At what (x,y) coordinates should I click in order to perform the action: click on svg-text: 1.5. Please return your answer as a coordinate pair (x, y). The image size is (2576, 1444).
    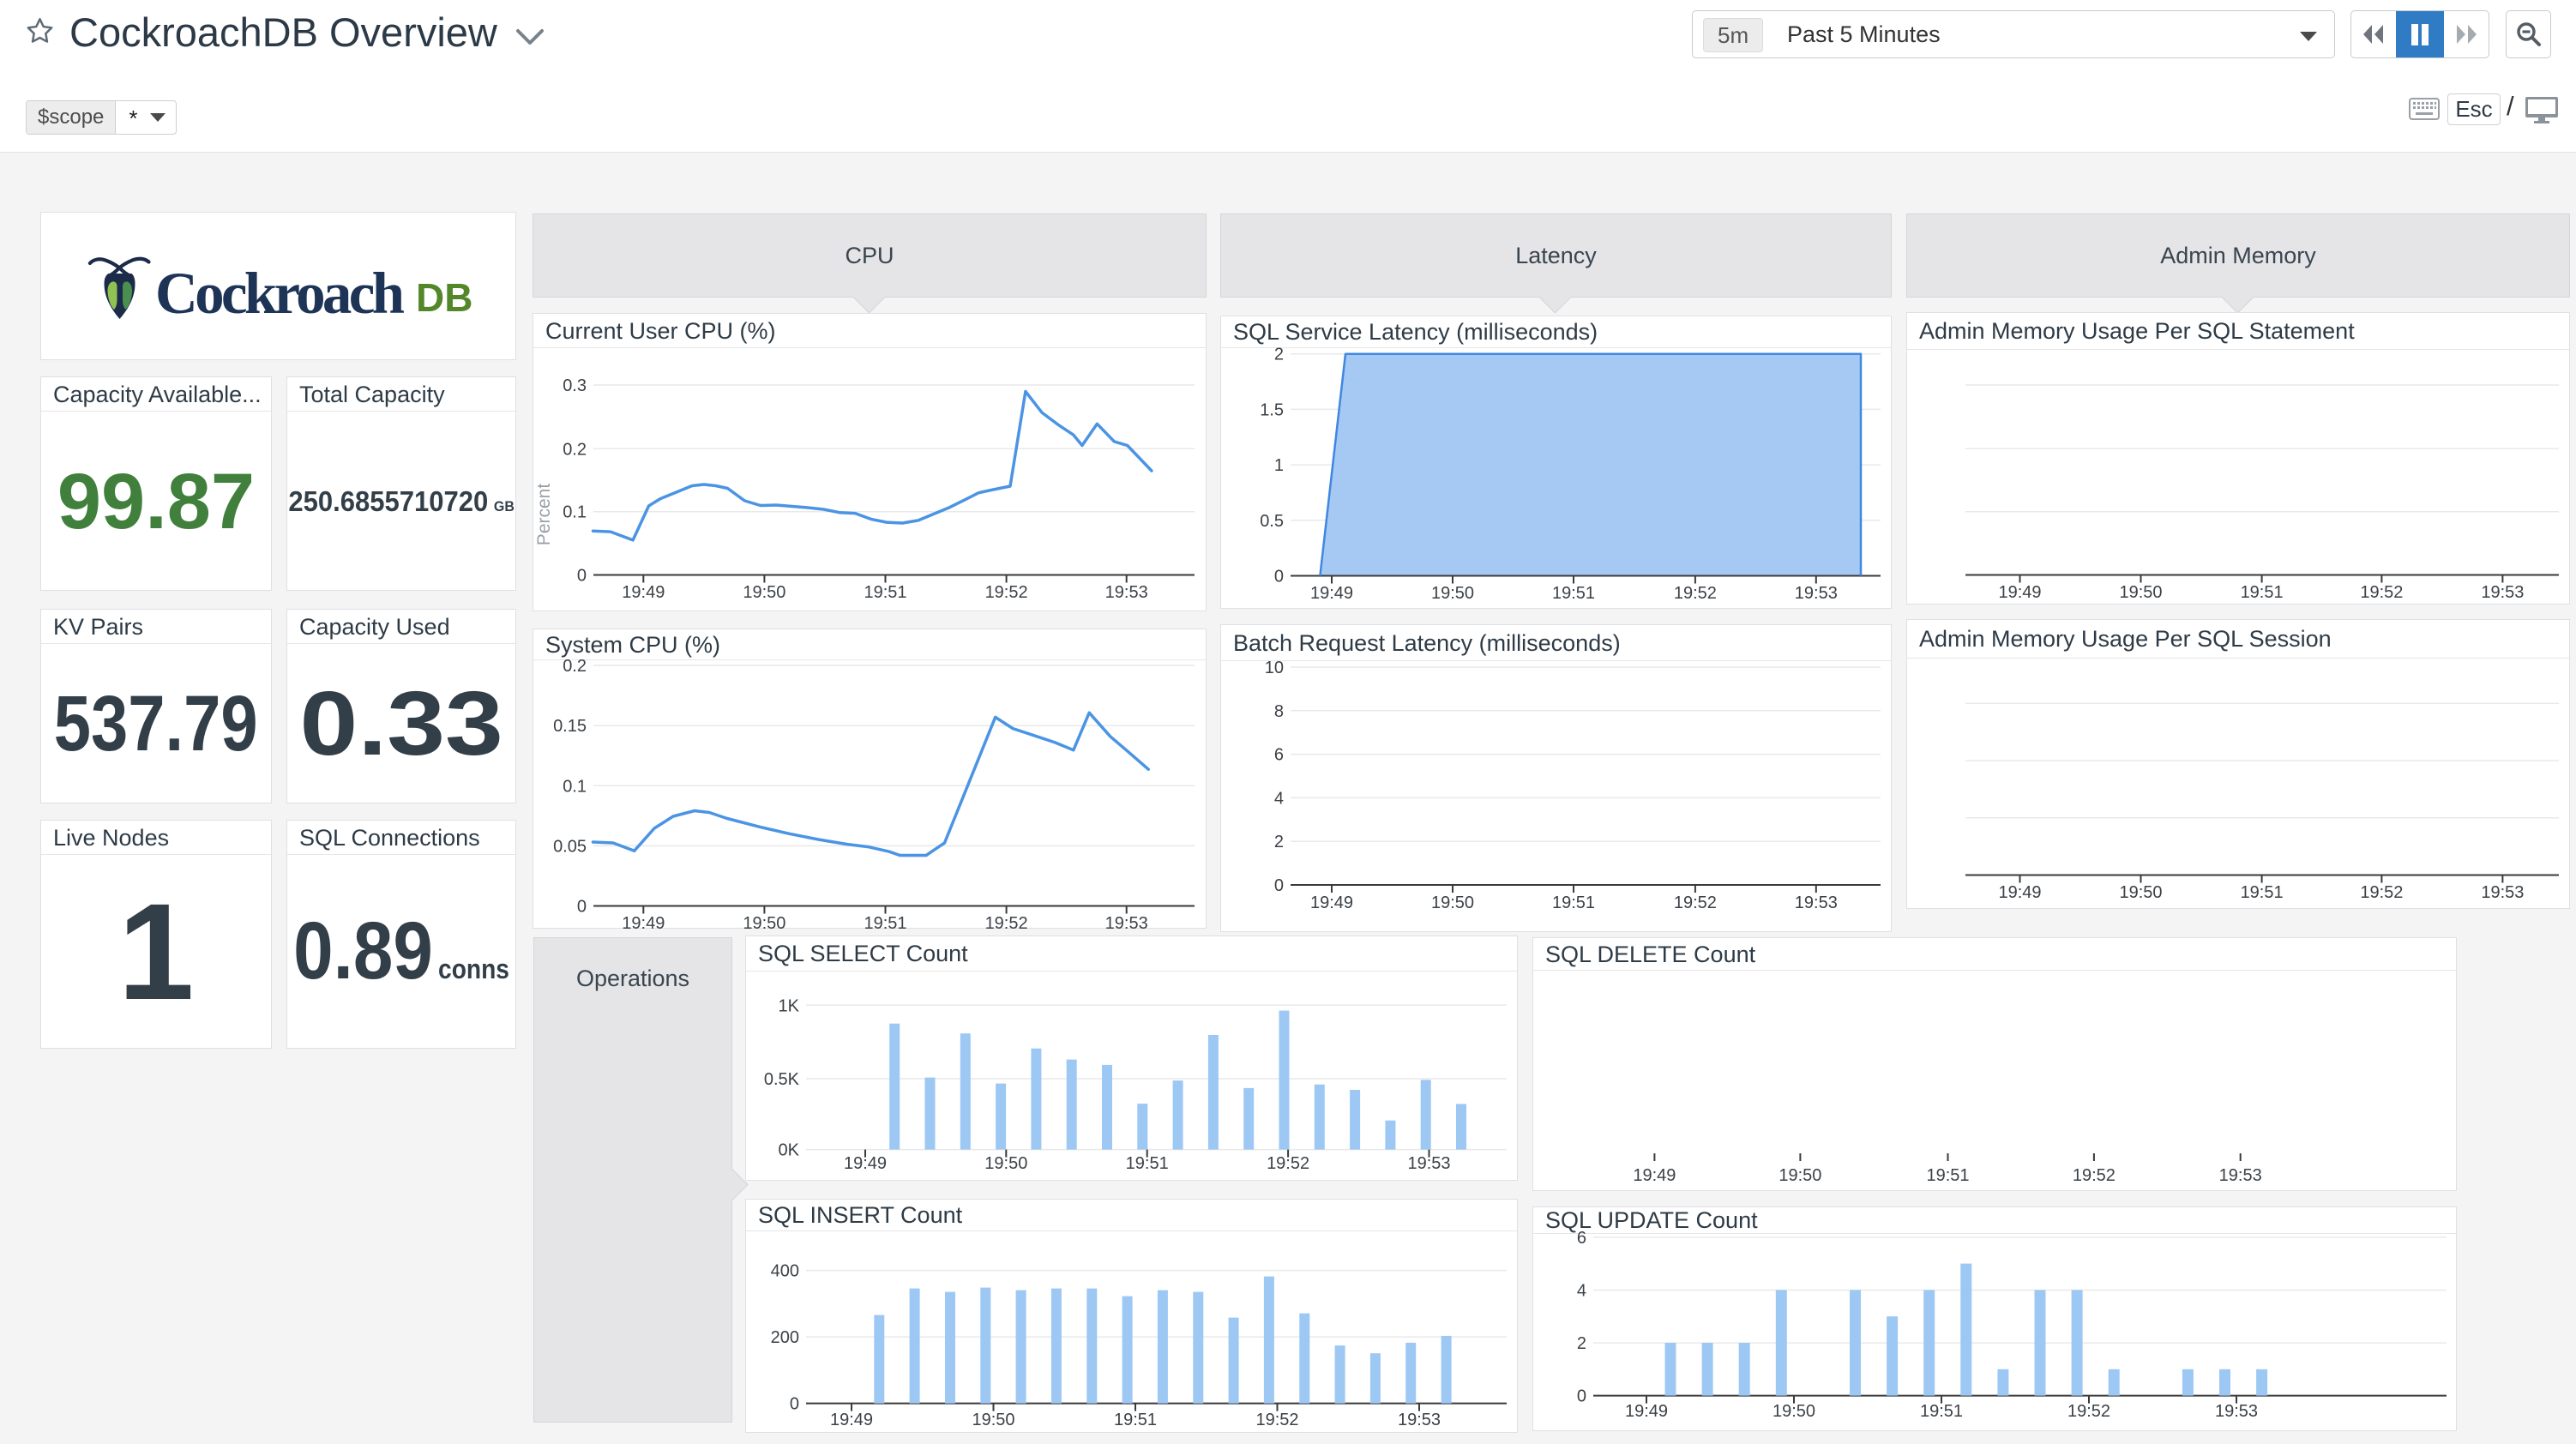
    Looking at the image, I should click on (1272, 409).